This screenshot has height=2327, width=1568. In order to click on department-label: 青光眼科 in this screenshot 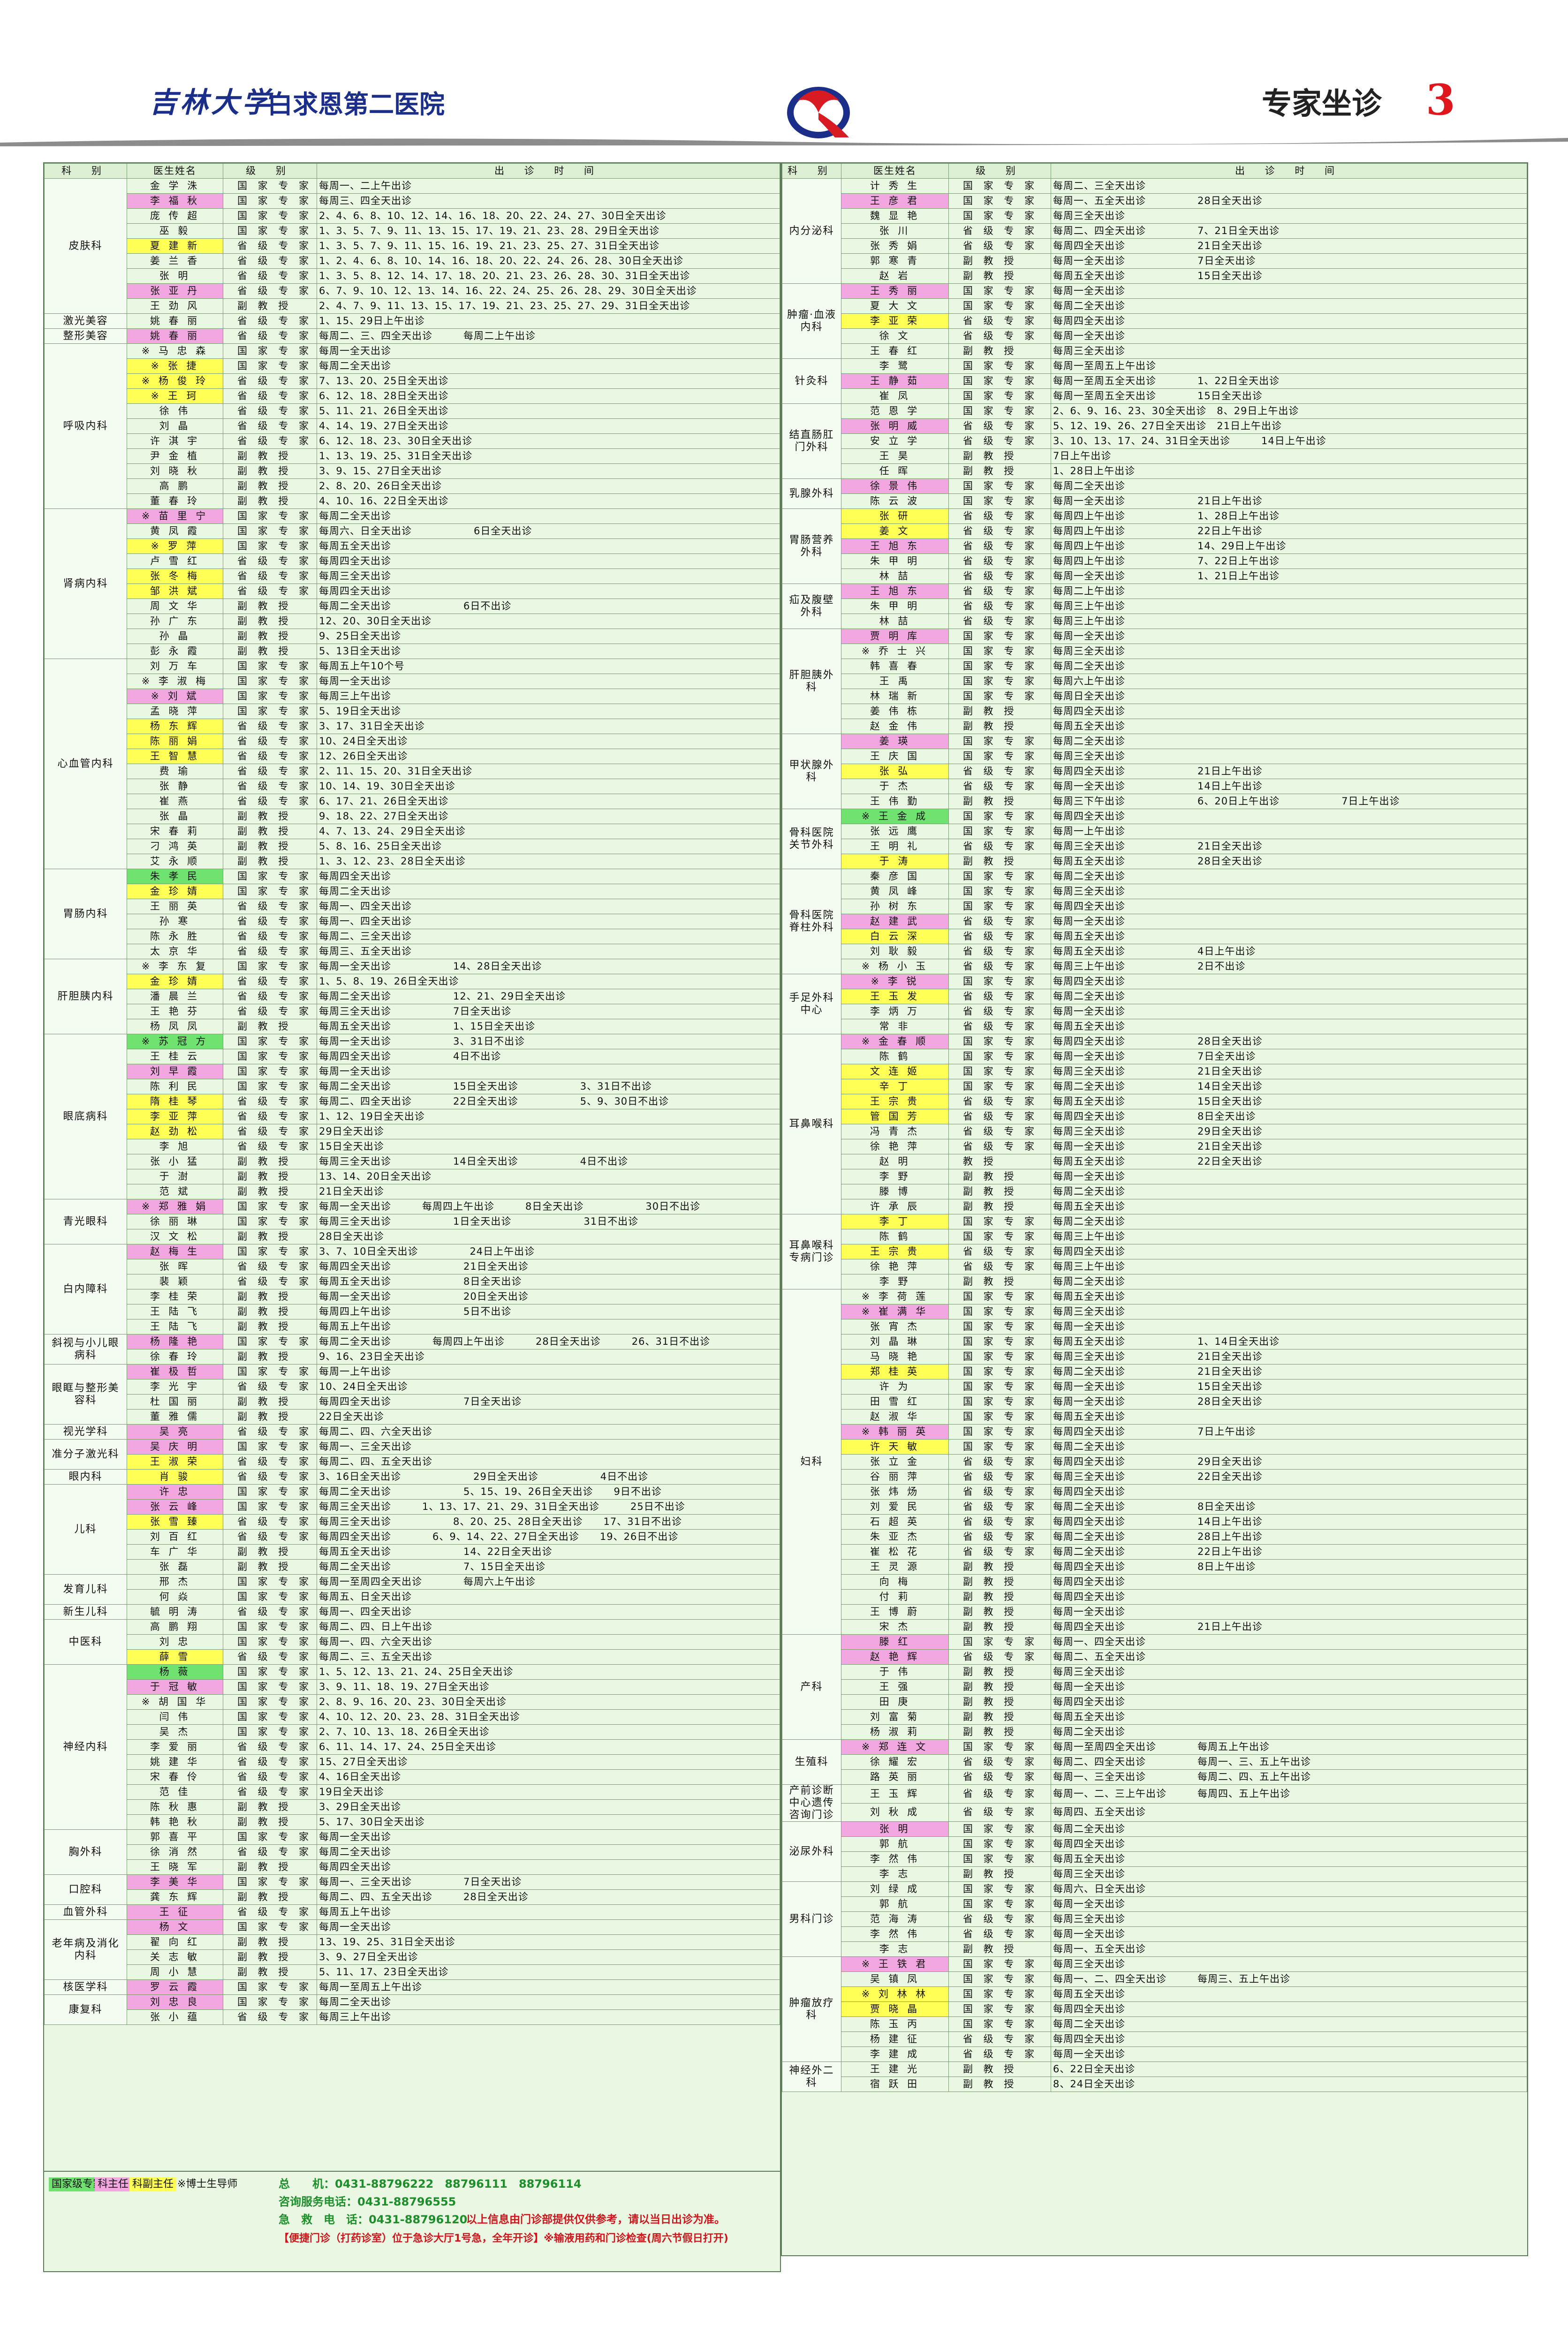, I will do `click(85, 1221)`.